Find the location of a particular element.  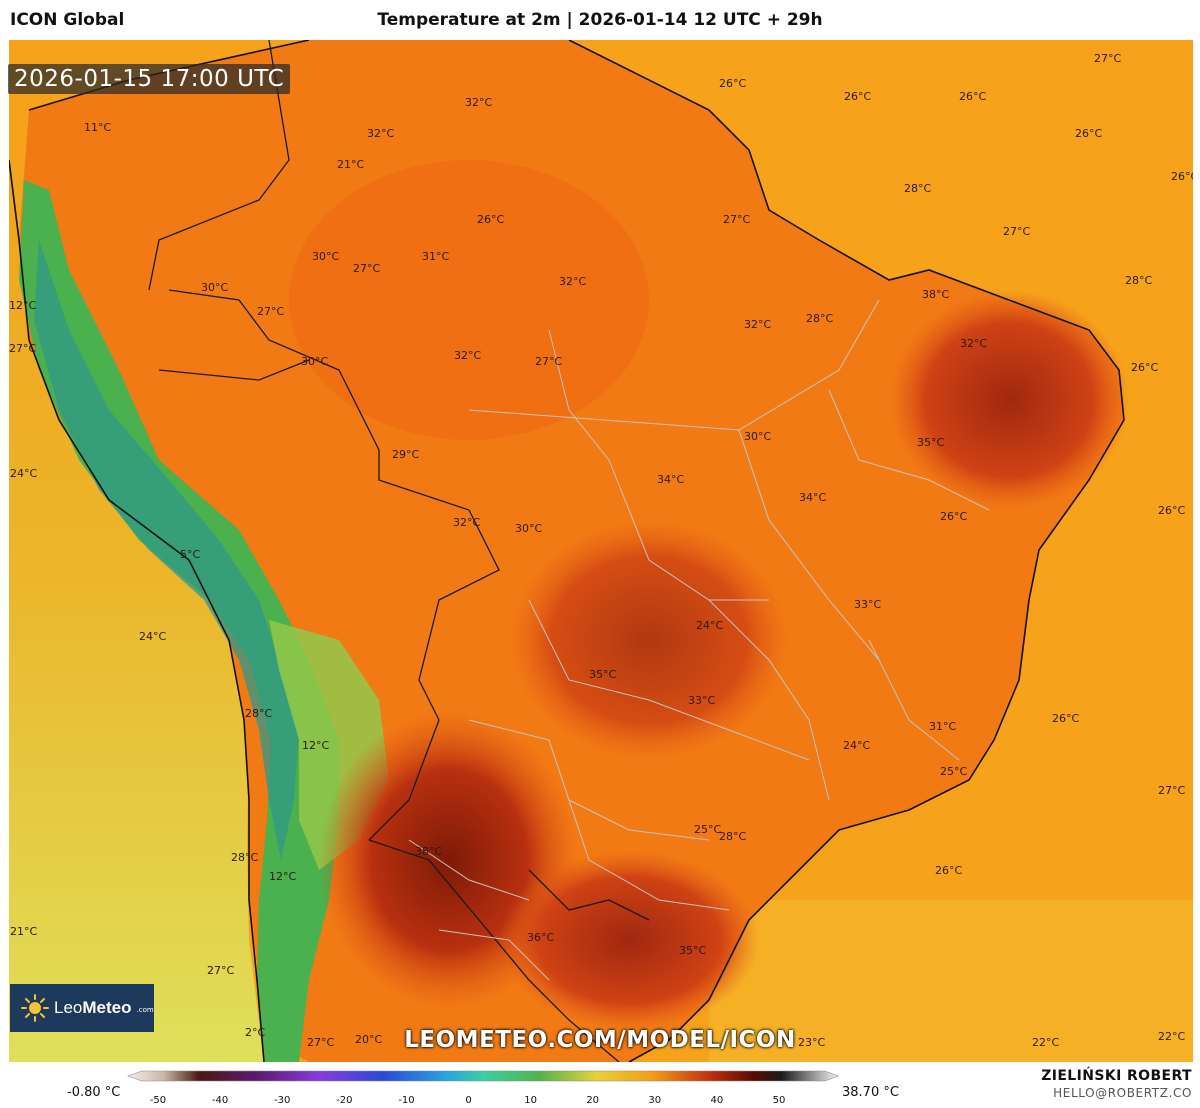

temp-label: 20°C is located at coordinates (368, 1039).